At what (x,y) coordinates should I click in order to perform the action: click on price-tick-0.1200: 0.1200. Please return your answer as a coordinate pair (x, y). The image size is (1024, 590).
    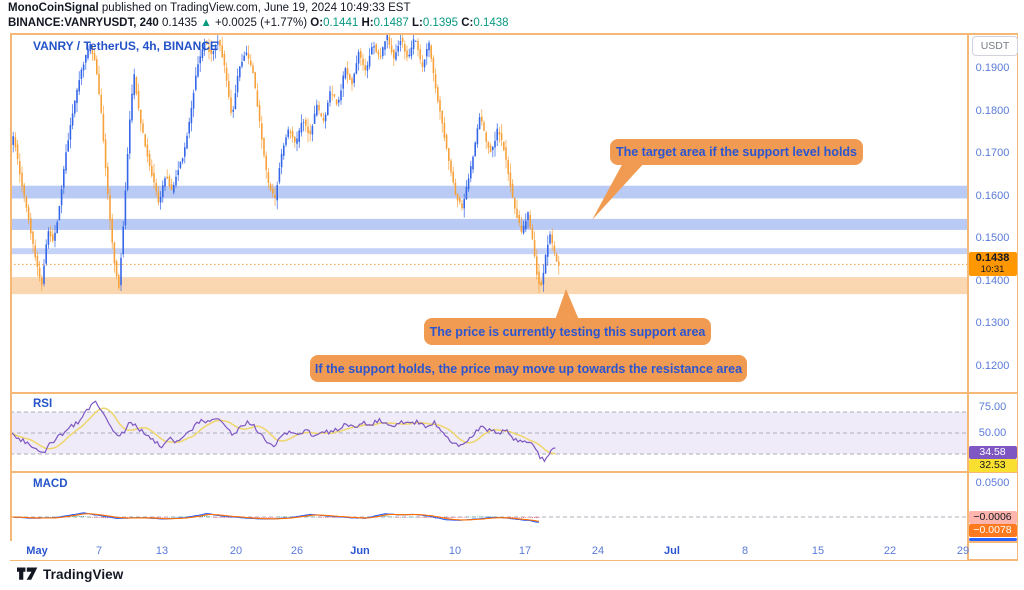
    Looking at the image, I should click on (992, 365).